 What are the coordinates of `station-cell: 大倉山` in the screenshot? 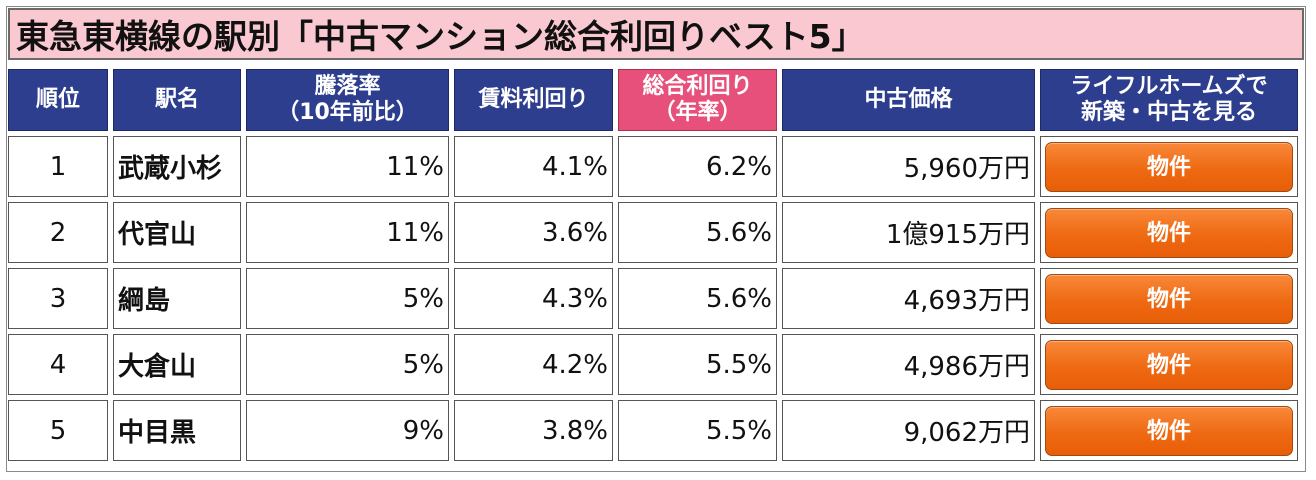 It's located at (177, 364).